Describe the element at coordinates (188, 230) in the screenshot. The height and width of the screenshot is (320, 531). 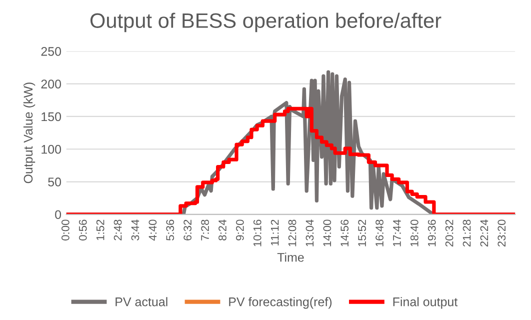
I see `x-tick-label: 6:32` at that location.